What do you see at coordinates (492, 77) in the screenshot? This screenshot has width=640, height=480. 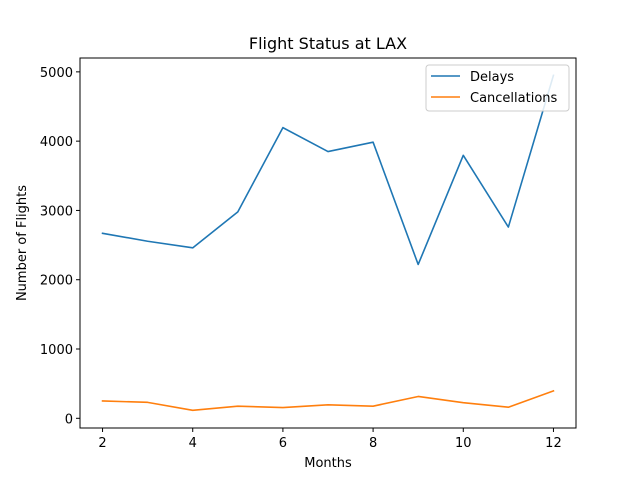 I see `legend-label-delays: Delays` at bounding box center [492, 77].